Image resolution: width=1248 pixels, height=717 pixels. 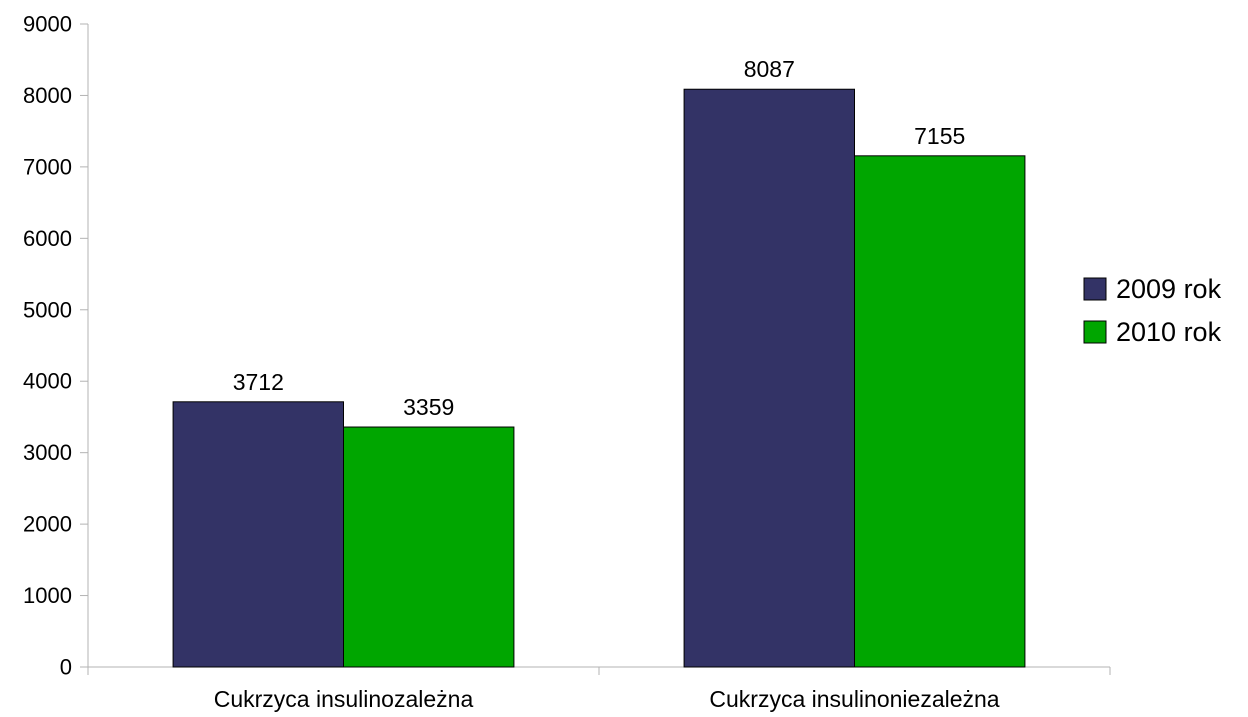 What do you see at coordinates (47, 238) in the screenshot?
I see `y-tick-label: 6000` at bounding box center [47, 238].